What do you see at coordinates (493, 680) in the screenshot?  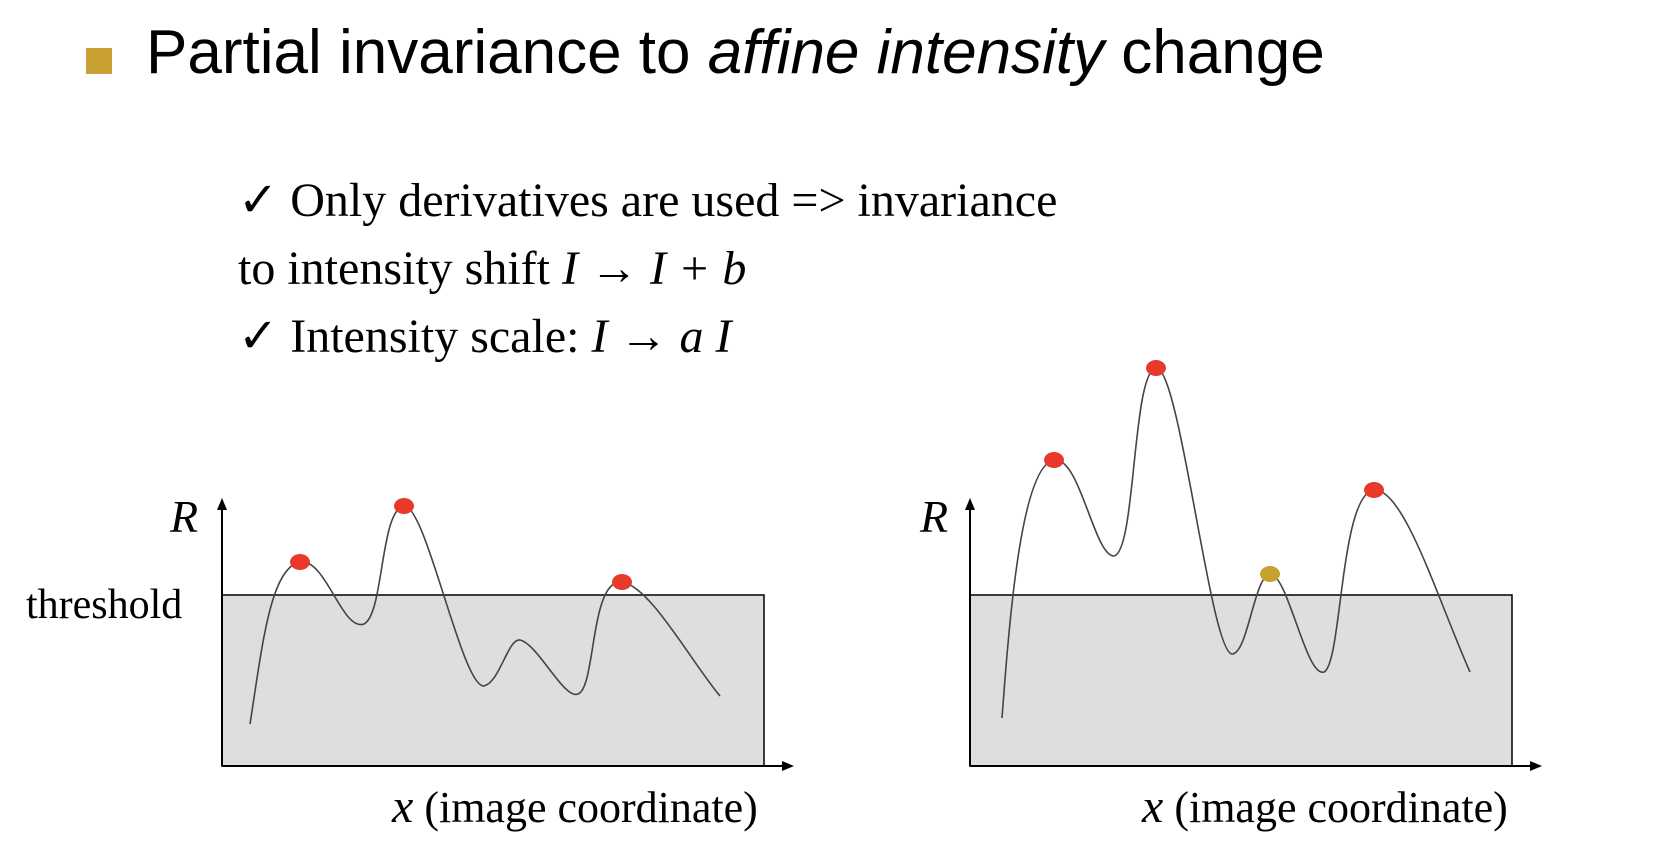 I see `left-threshold-region` at bounding box center [493, 680].